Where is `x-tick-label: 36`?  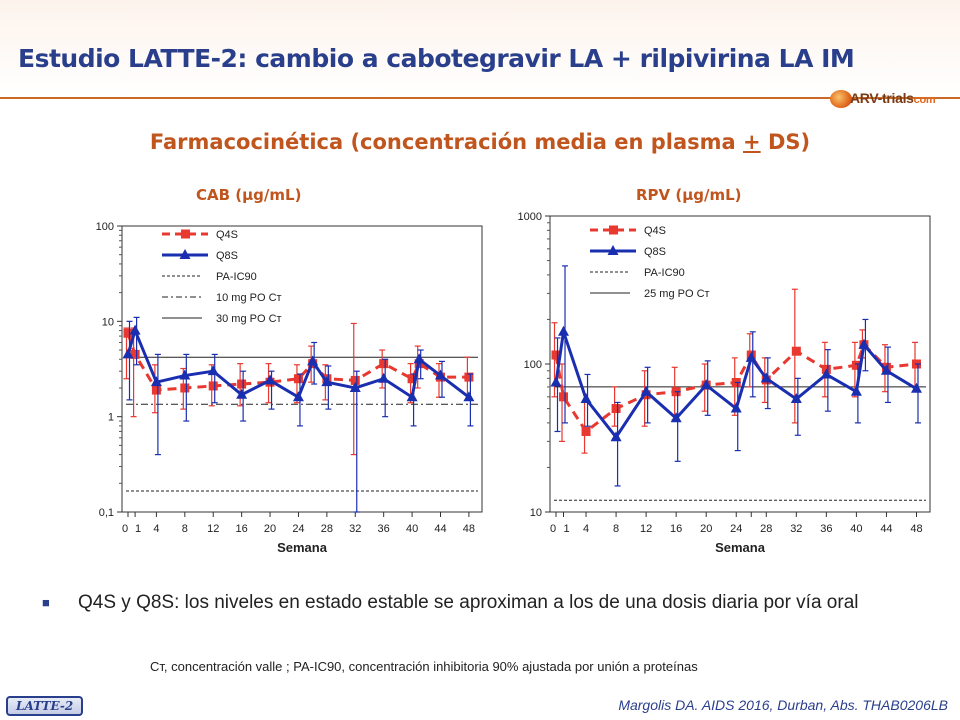
x-tick-label: 36 is located at coordinates (384, 529).